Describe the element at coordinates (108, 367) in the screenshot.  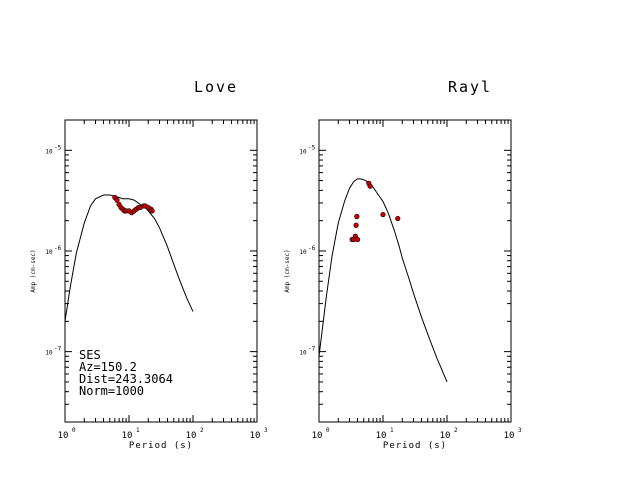
I see `station-info-line: Az=150.2` at that location.